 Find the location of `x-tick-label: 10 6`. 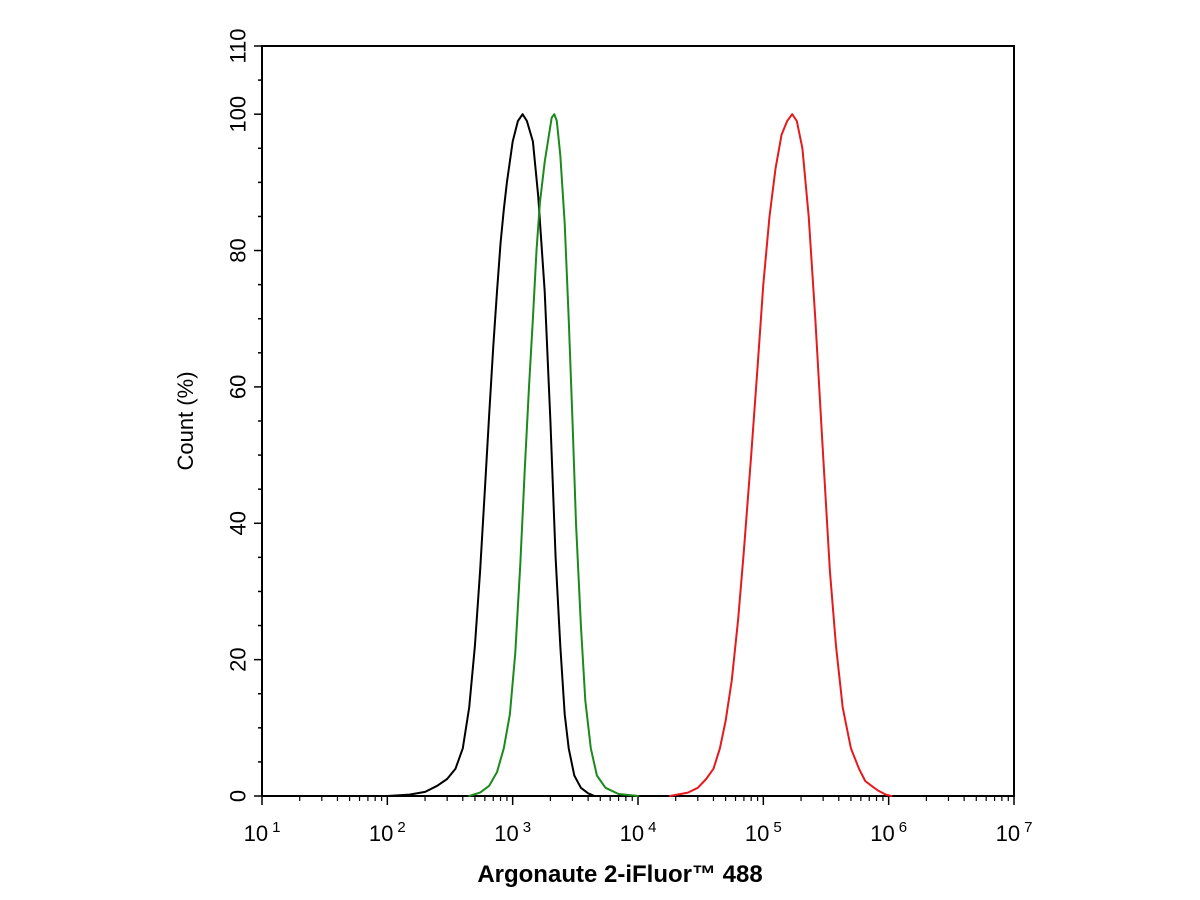

x-tick-label: 10 6 is located at coordinates (888, 832).